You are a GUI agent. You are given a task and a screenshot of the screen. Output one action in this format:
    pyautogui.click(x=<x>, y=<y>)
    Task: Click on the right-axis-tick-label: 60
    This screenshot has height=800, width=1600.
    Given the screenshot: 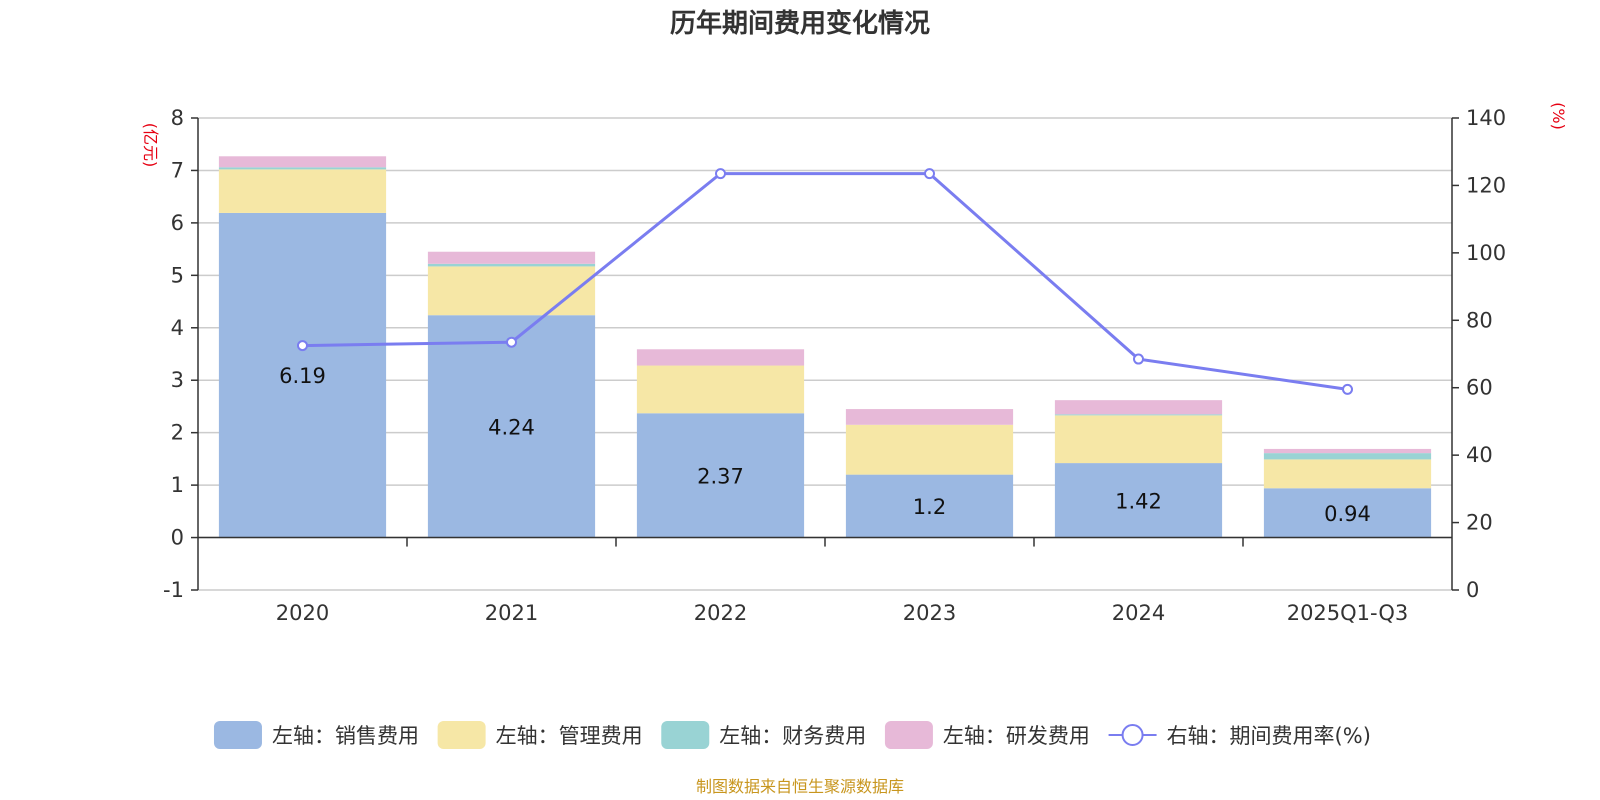 What is the action you would take?
    pyautogui.click(x=1479, y=388)
    